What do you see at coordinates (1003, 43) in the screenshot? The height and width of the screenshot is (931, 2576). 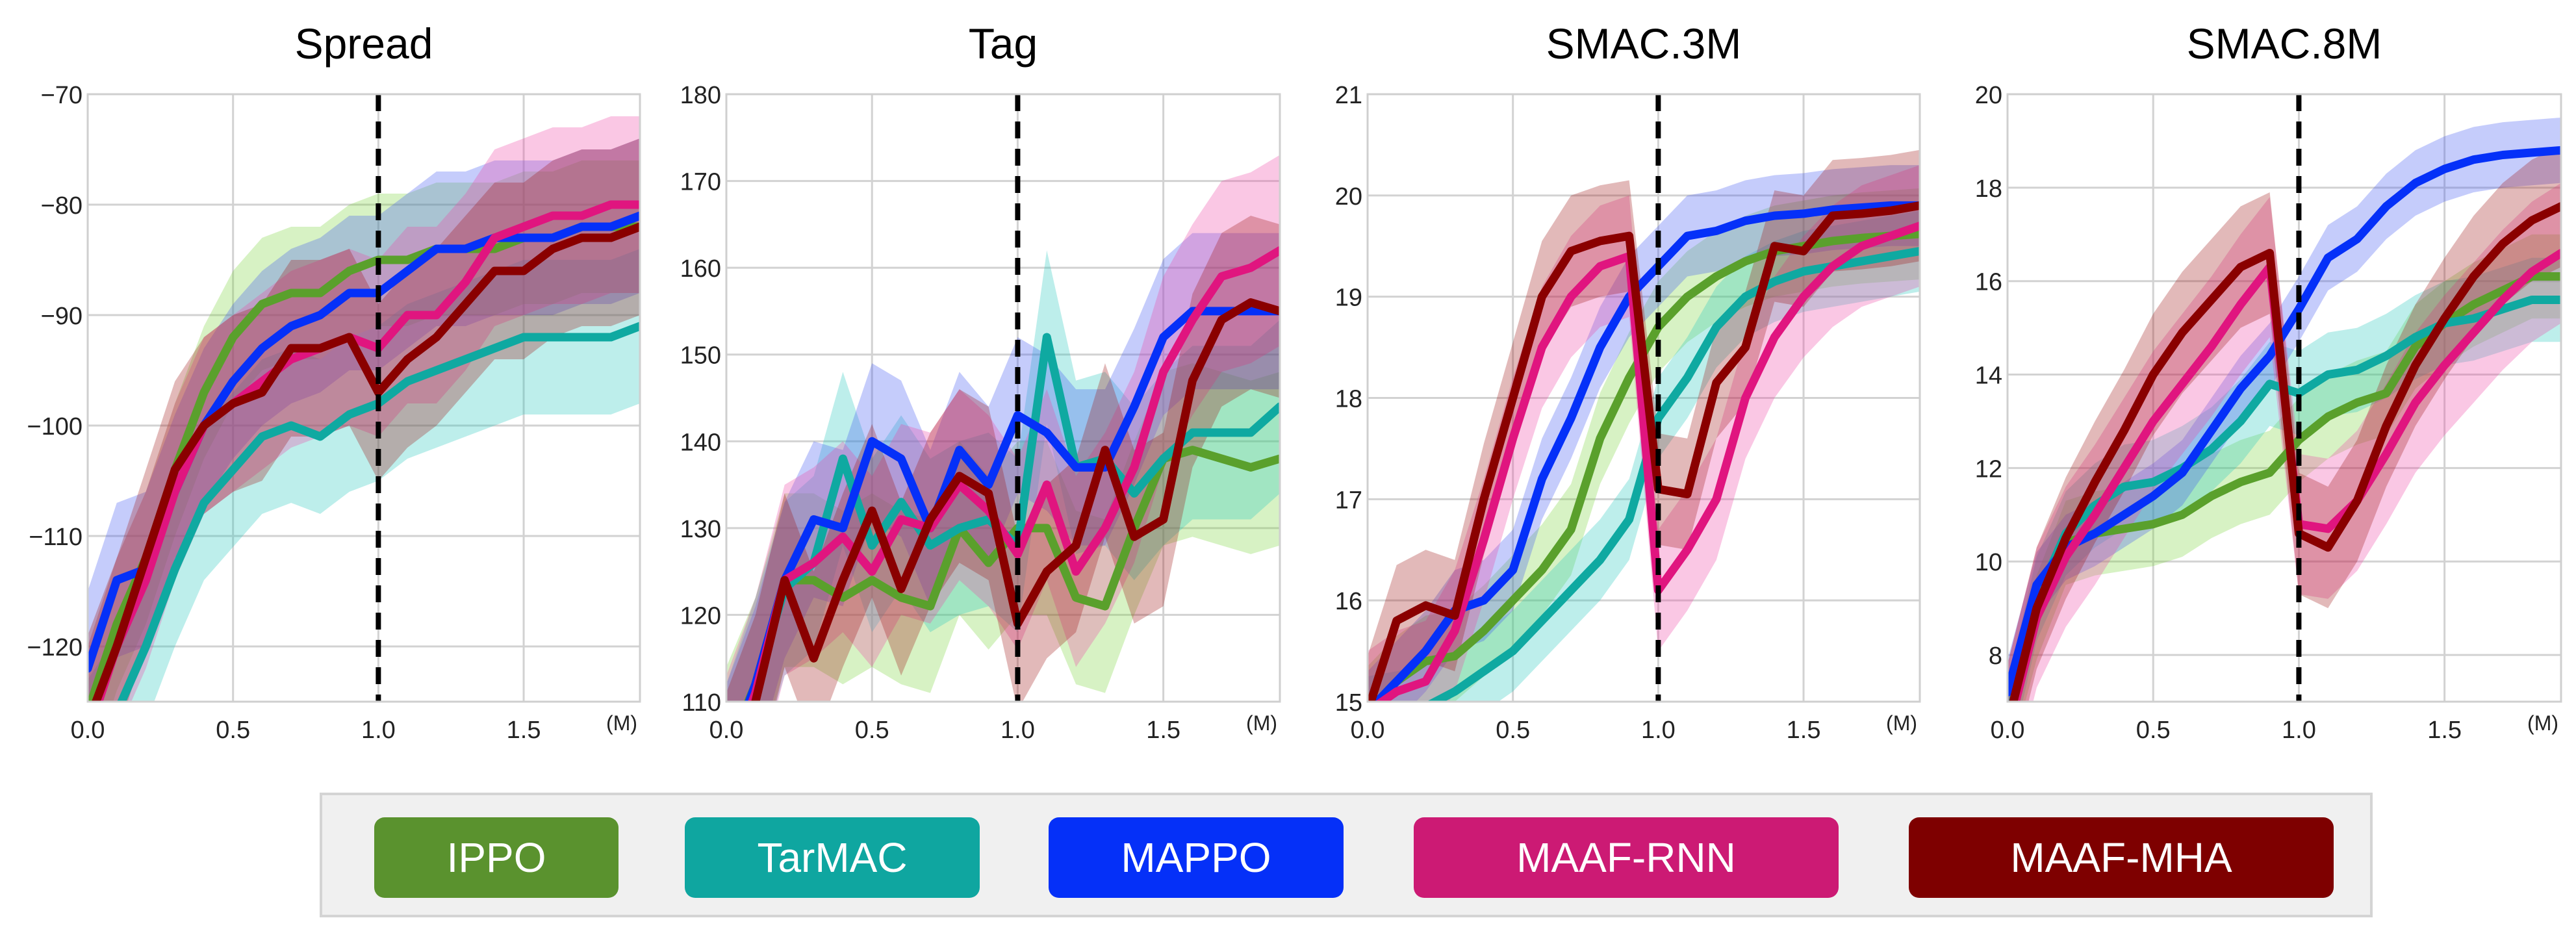 I see `chart-title: Tag` at bounding box center [1003, 43].